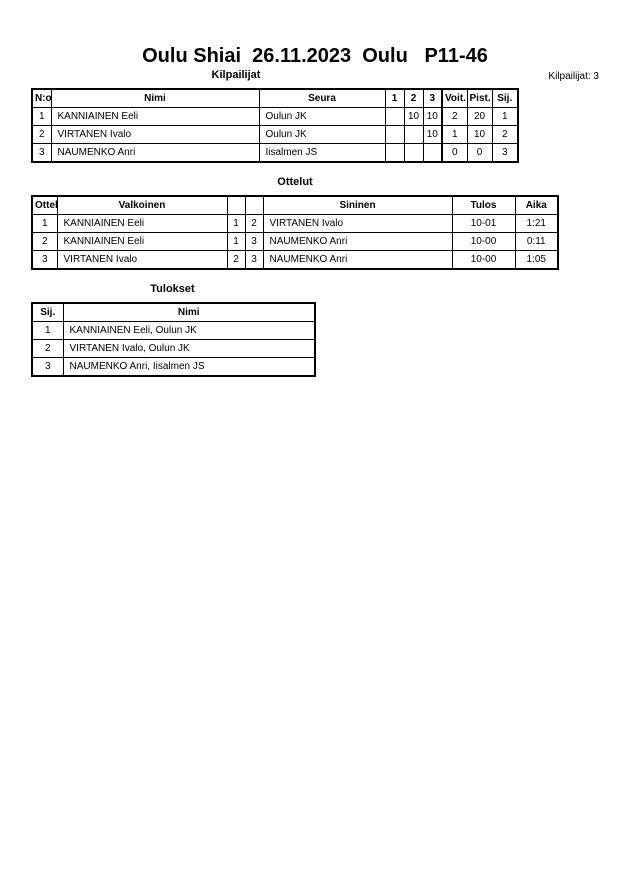  Describe the element at coordinates (536, 223) in the screenshot. I see `cell: 1:21` at that location.